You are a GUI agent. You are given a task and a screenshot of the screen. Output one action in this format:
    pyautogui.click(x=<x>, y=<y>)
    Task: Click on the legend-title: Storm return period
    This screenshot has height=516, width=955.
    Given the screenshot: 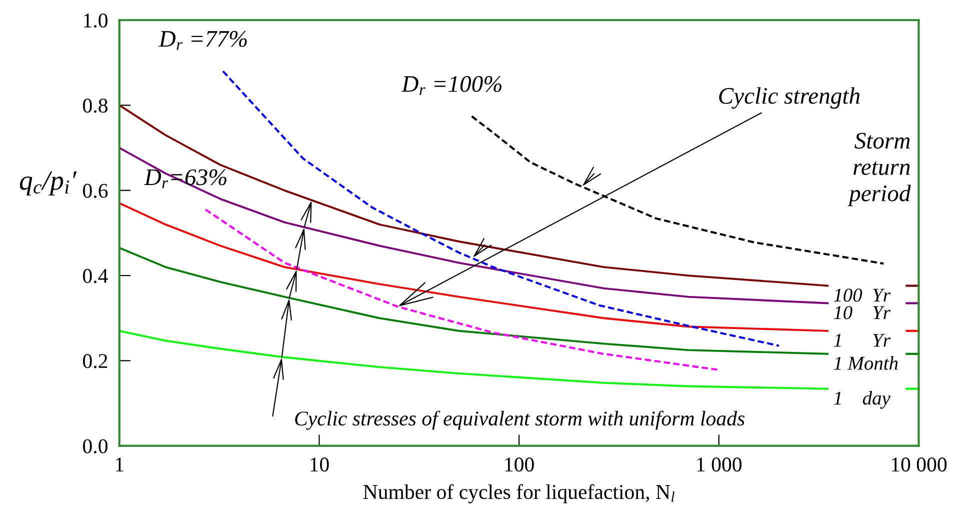 What is the action you would take?
    pyautogui.click(x=879, y=169)
    